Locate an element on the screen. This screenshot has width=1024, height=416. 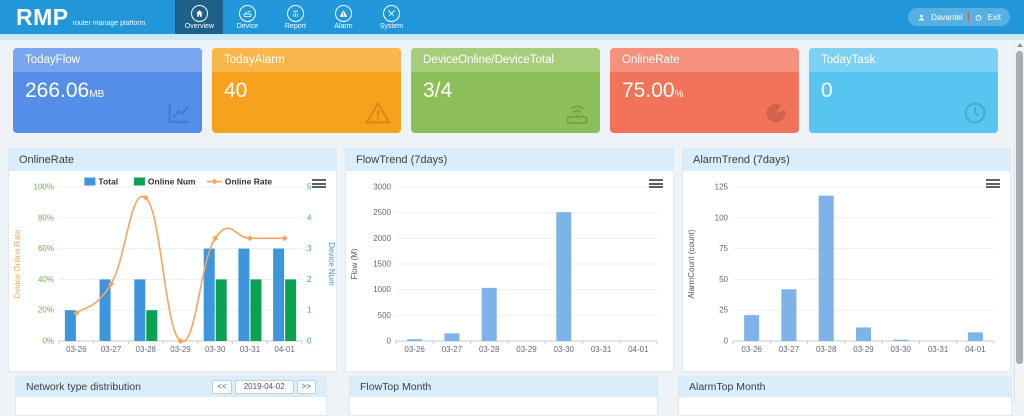
date-prev-button: << is located at coordinates (222, 387).